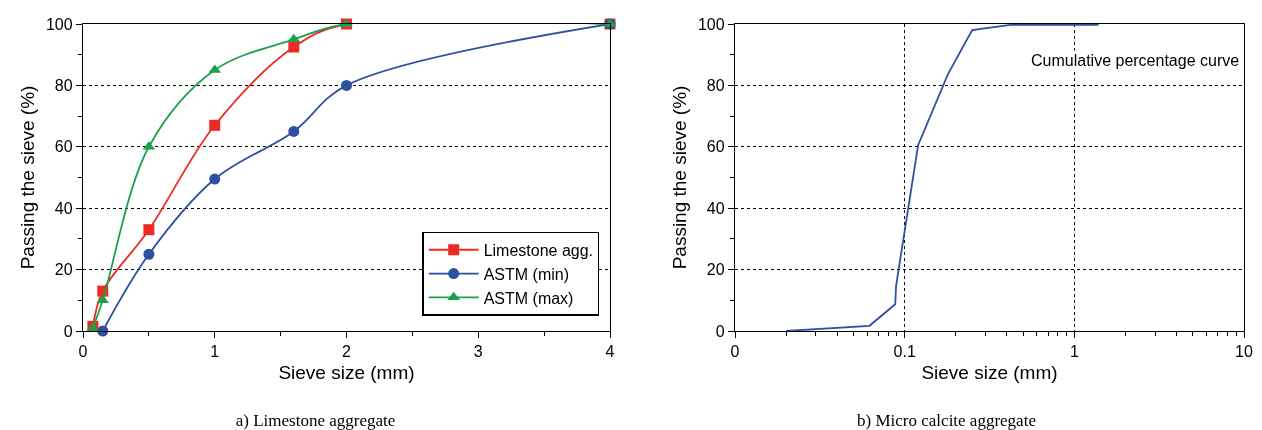 The image size is (1262, 430). I want to click on legend-label: ASTM (min), so click(526, 274).